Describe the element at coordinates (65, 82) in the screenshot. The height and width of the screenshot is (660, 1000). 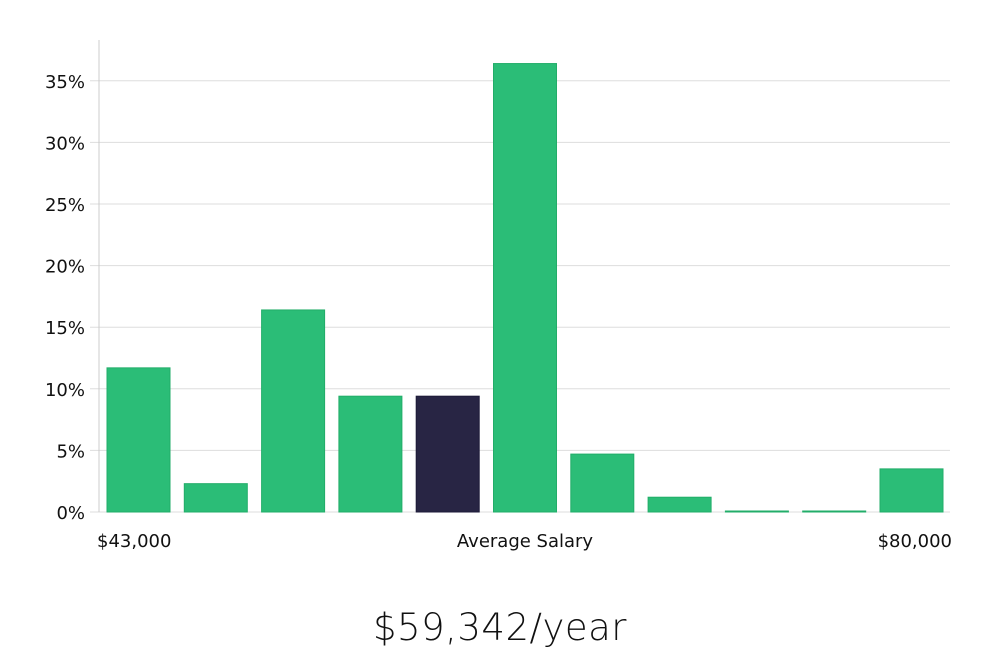
I see `y-tick-label: 35%` at that location.